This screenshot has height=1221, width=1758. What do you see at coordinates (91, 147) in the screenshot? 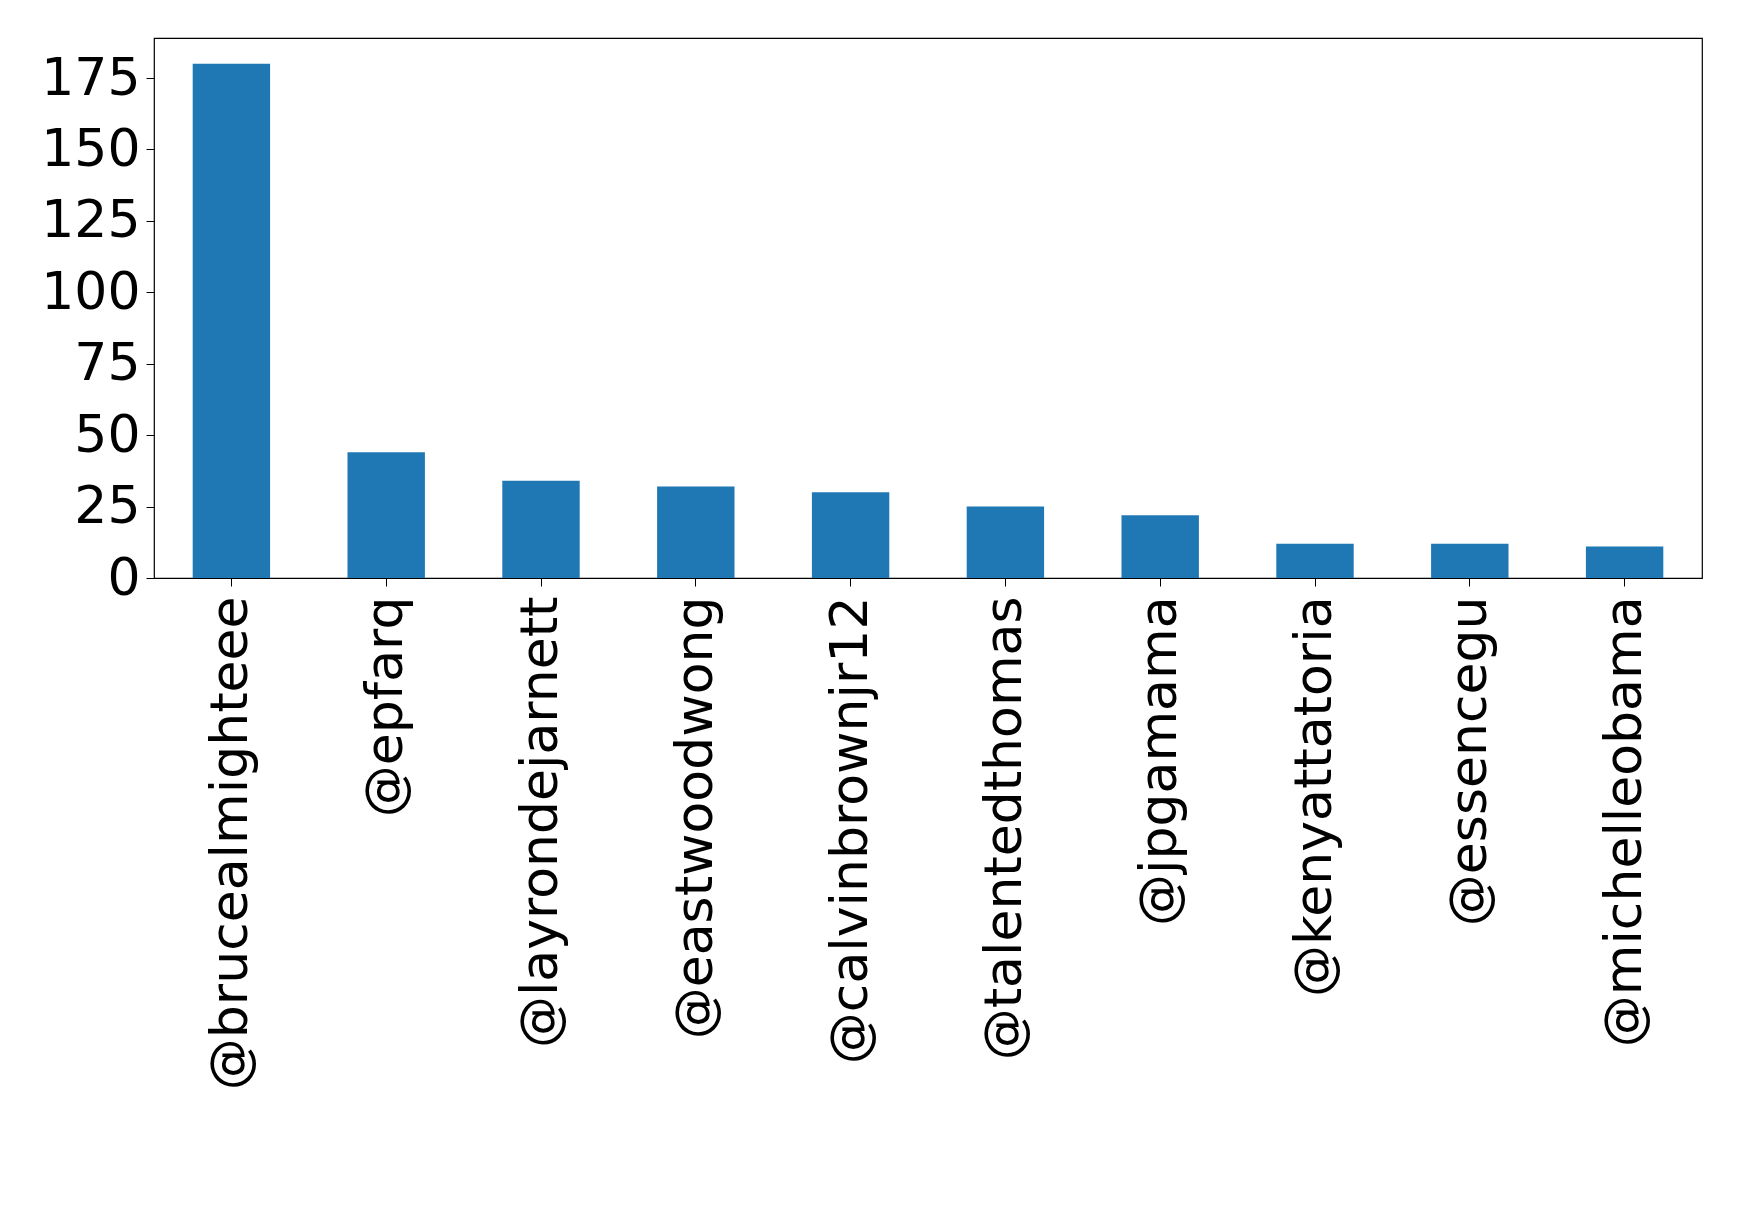
I see `y-tick-label: 150` at bounding box center [91, 147].